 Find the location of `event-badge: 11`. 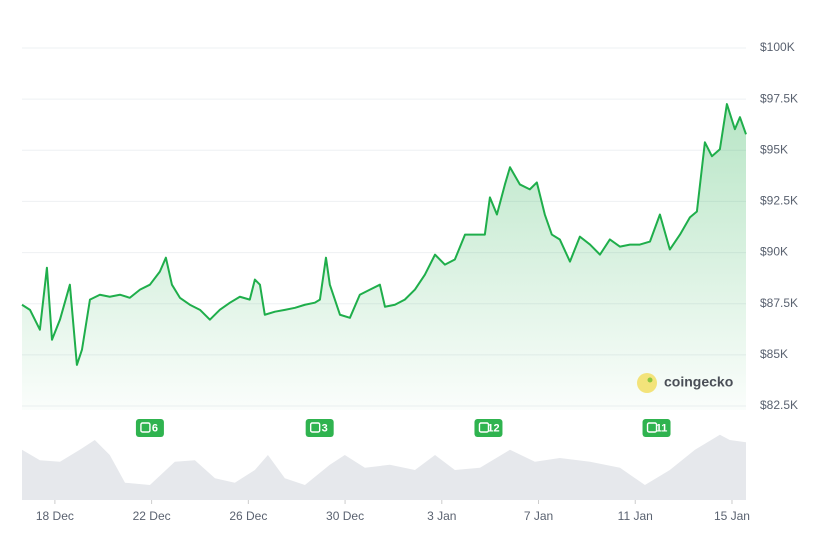

event-badge: 11 is located at coordinates (656, 428).